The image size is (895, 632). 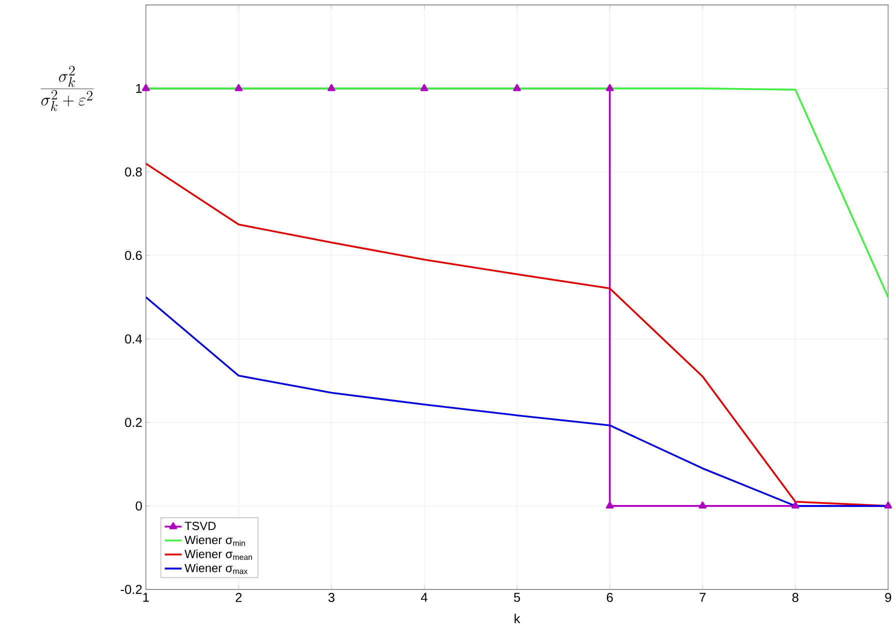 What do you see at coordinates (703, 597) in the screenshot?
I see `x-tick-label: 7` at bounding box center [703, 597].